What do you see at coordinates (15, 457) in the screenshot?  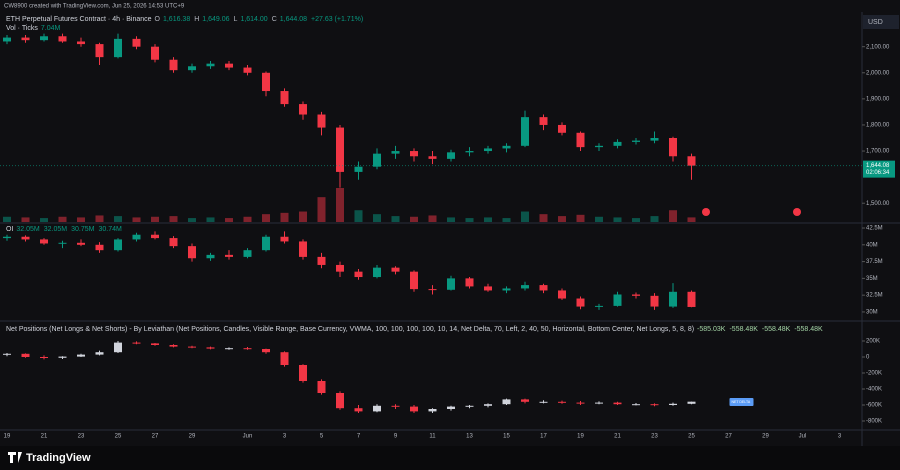 I see `brand-logo` at bounding box center [15, 457].